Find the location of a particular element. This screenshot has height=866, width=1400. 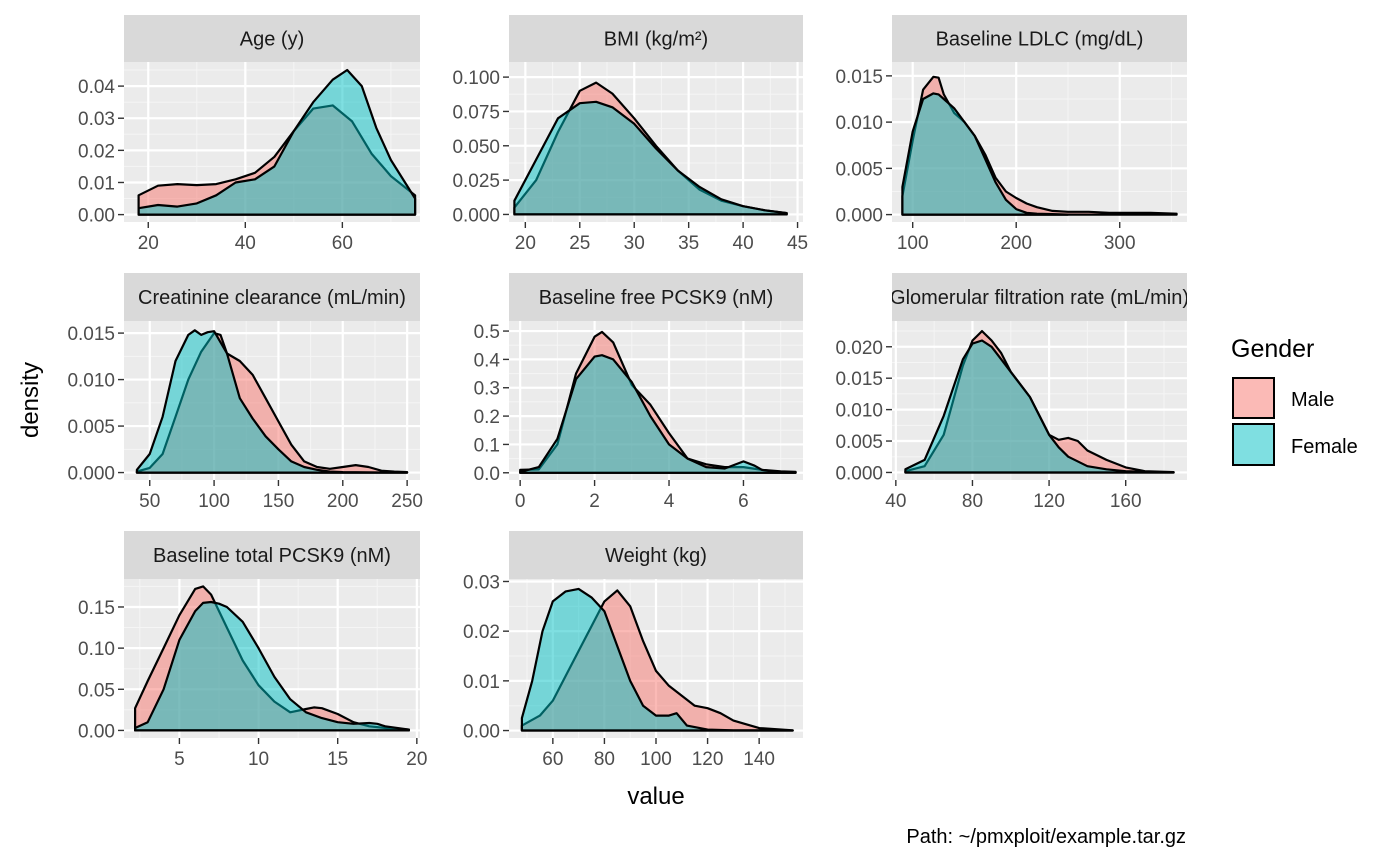

x-tick-label: 50 is located at coordinates (149, 501).